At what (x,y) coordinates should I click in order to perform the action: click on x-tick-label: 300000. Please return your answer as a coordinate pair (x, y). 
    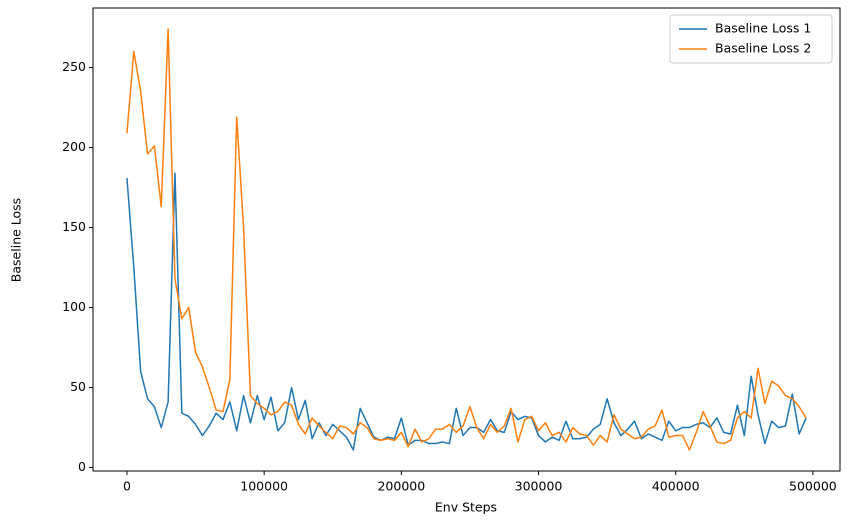
    Looking at the image, I should click on (539, 486).